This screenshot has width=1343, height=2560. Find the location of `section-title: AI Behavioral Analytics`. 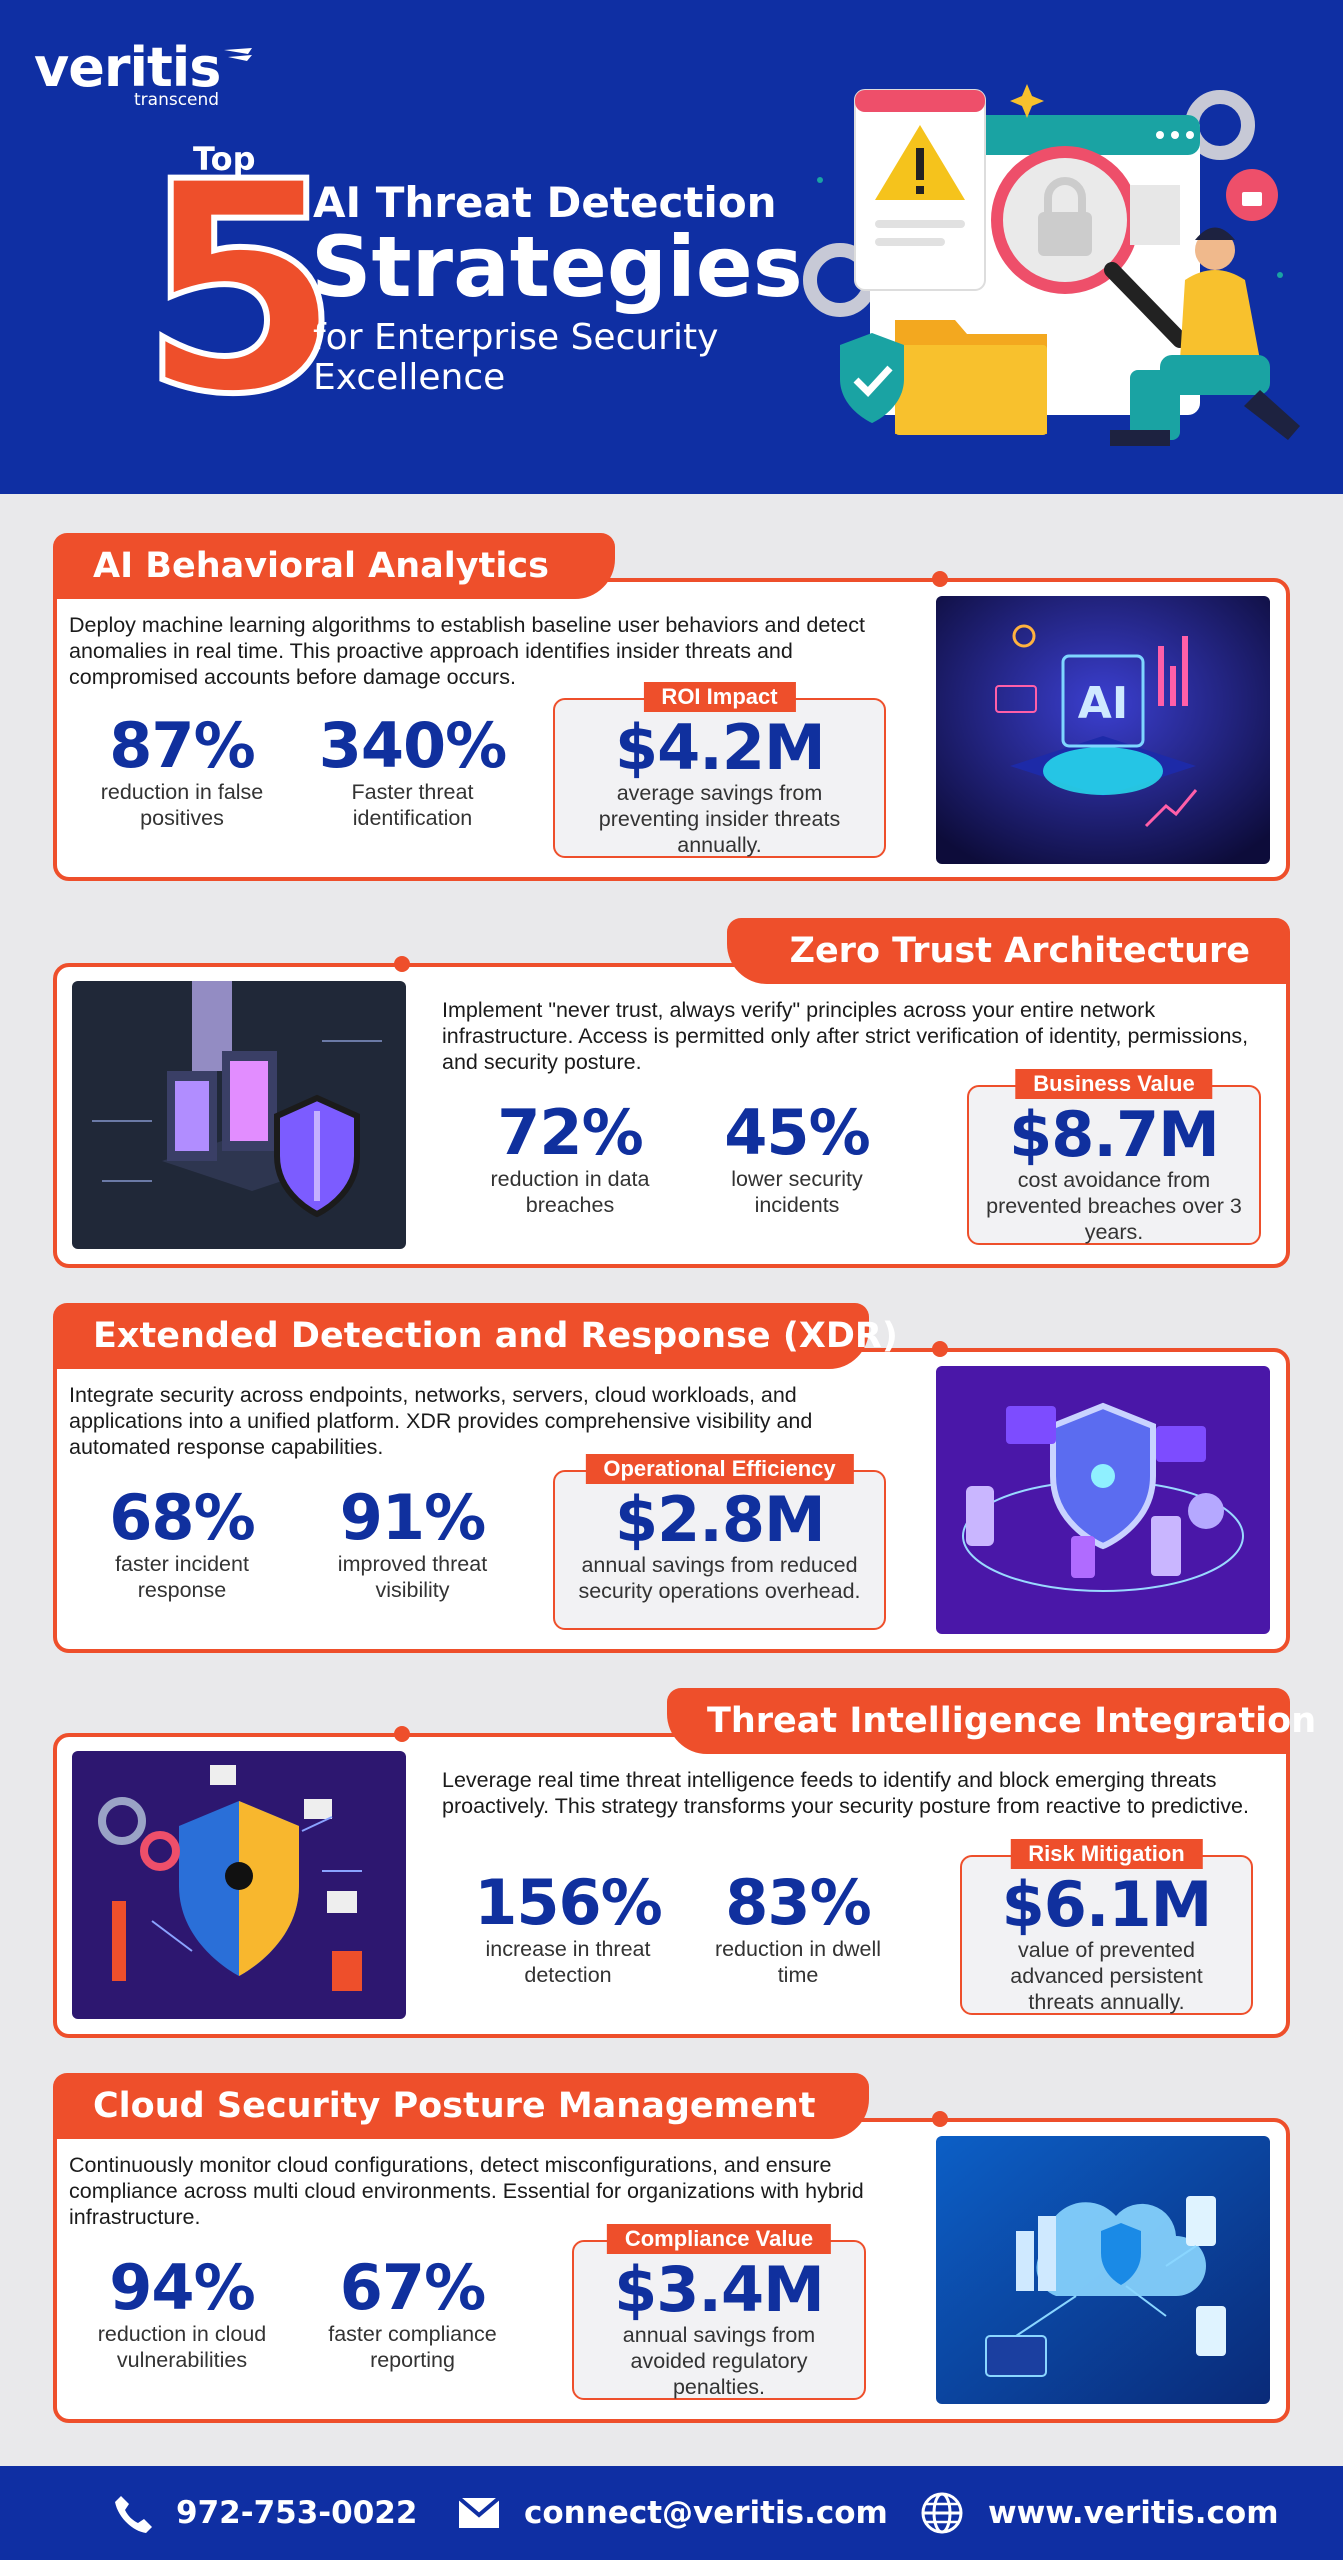

section-title: AI Behavioral Analytics is located at coordinates (334, 566).